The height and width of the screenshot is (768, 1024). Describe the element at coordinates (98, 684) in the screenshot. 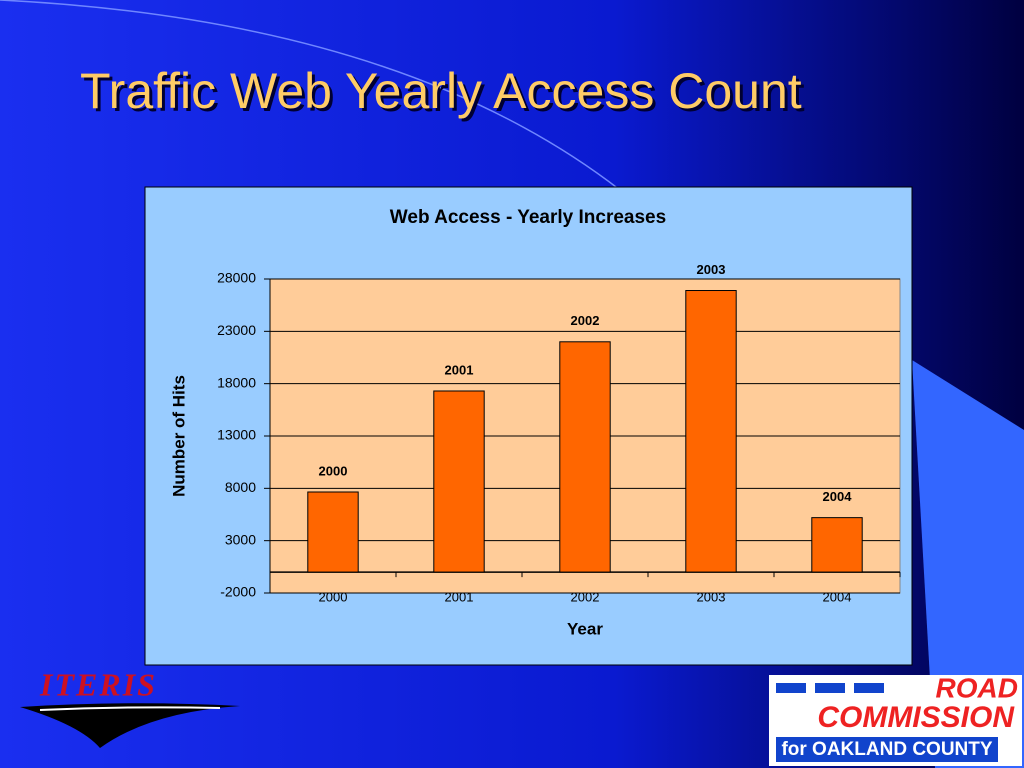

I see `iteris-text: ITERIS` at that location.